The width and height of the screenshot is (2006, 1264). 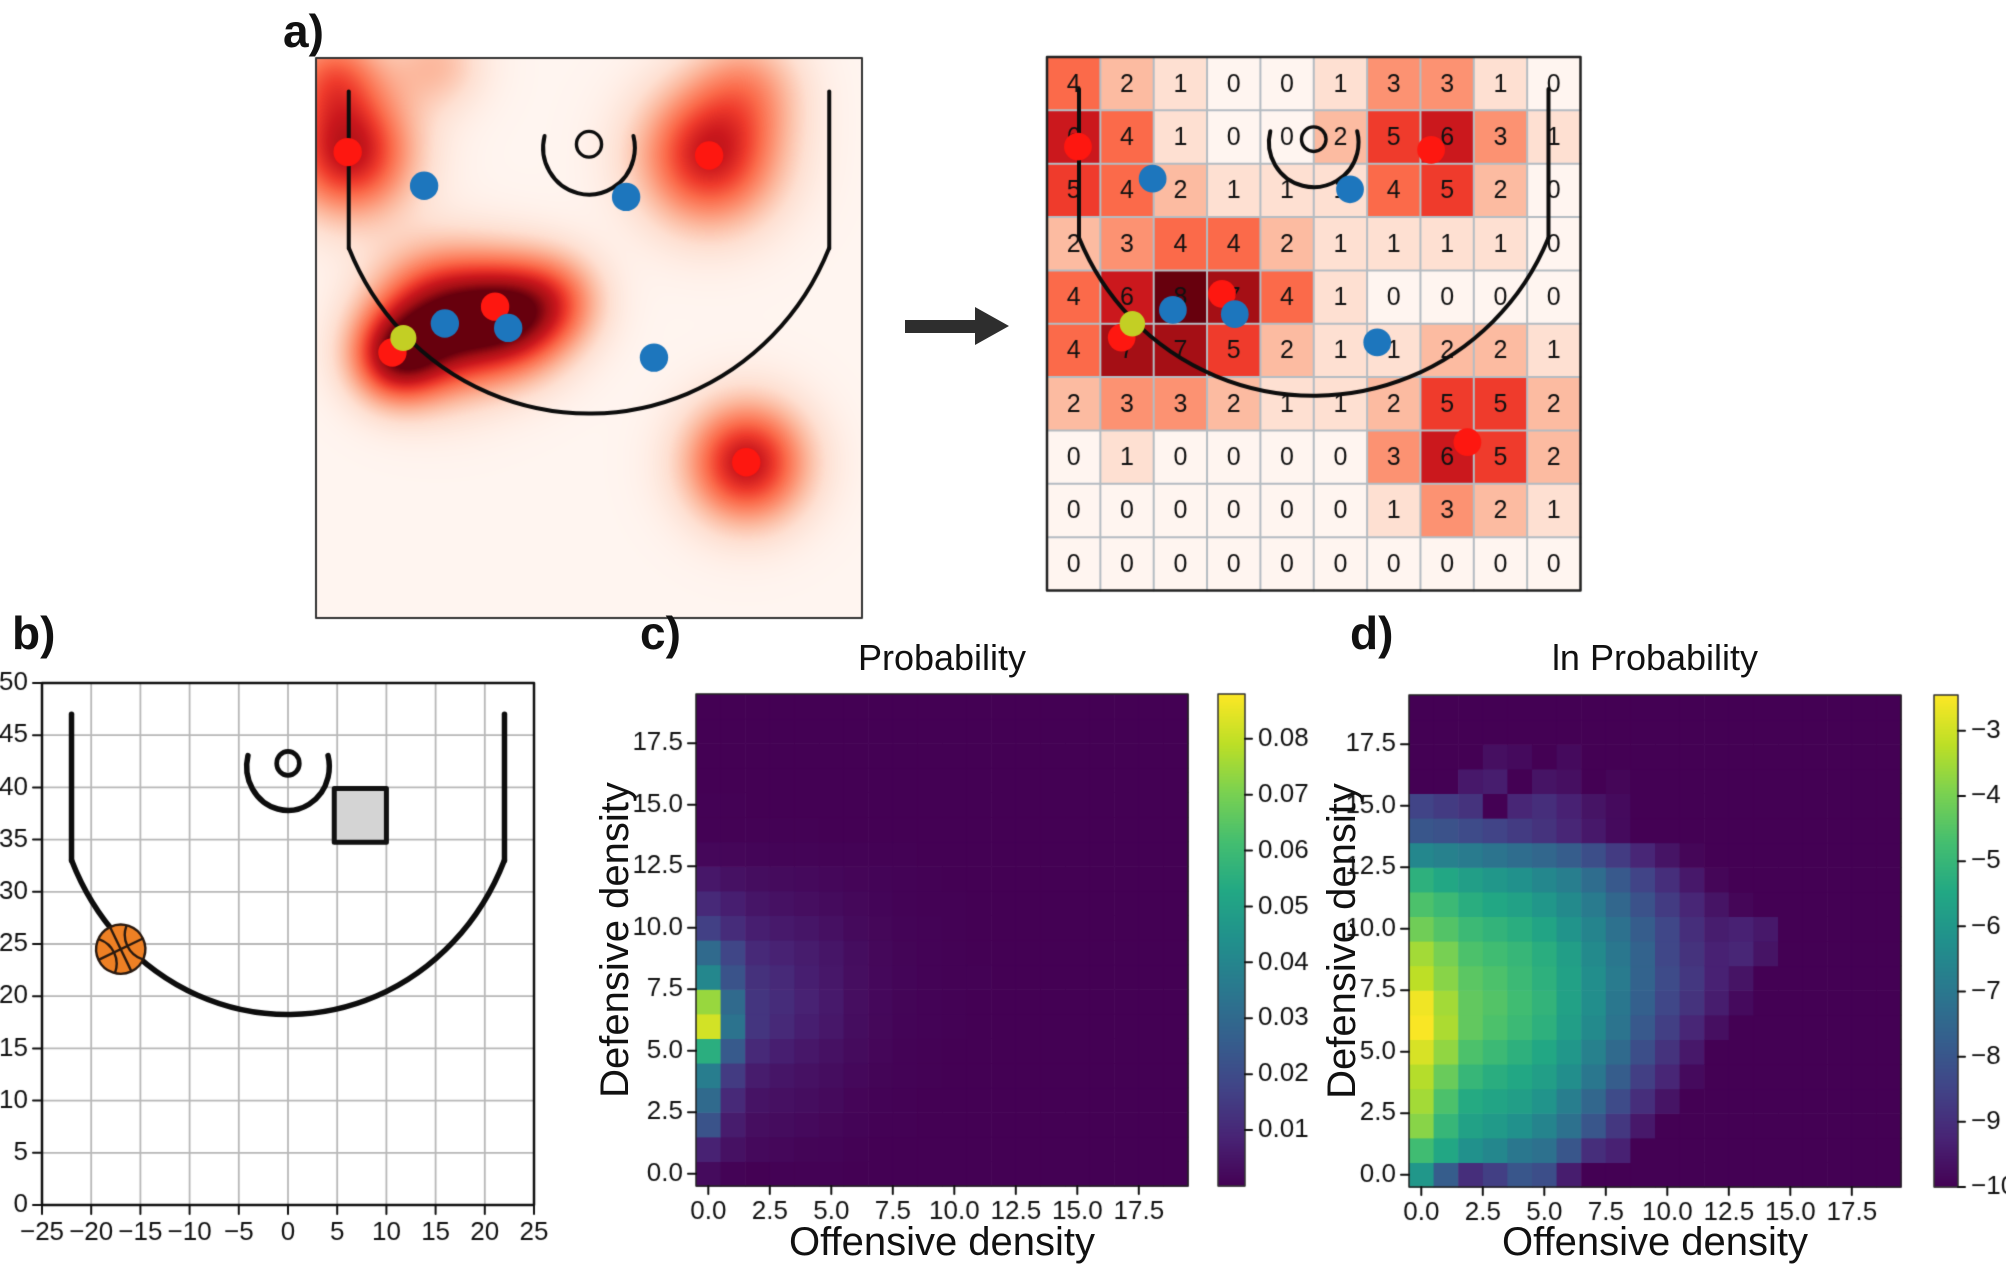 What do you see at coordinates (303, 31) in the screenshot?
I see `panel-label-a: a)` at bounding box center [303, 31].